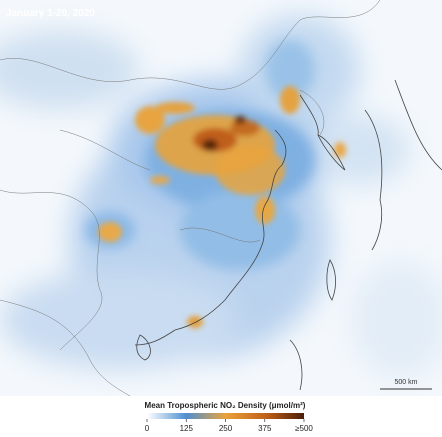 The height and width of the screenshot is (437, 442). What do you see at coordinates (225, 405) in the screenshot?
I see `legend-title: Mean Tropospheric NO₂ Density (μmol/m²)` at bounding box center [225, 405].